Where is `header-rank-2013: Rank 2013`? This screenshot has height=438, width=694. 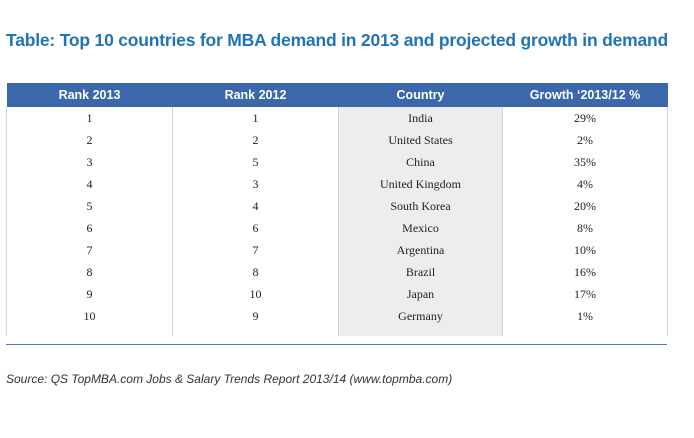 header-rank-2013: Rank 2013 is located at coordinates (89, 95).